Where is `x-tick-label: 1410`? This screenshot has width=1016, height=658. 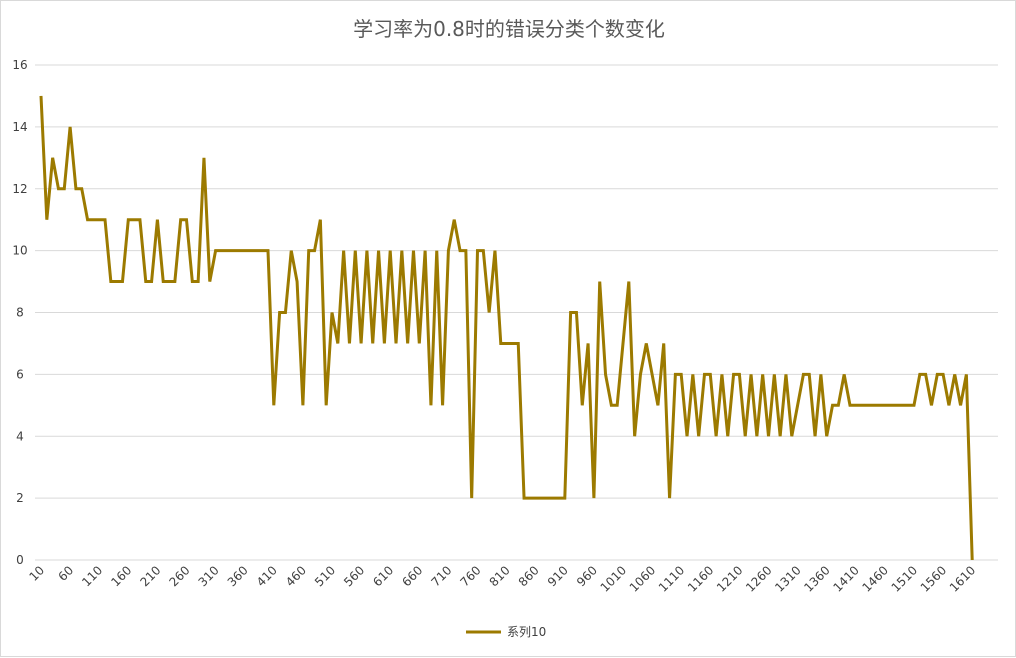
x-tick-label: 1410 is located at coordinates (845, 578).